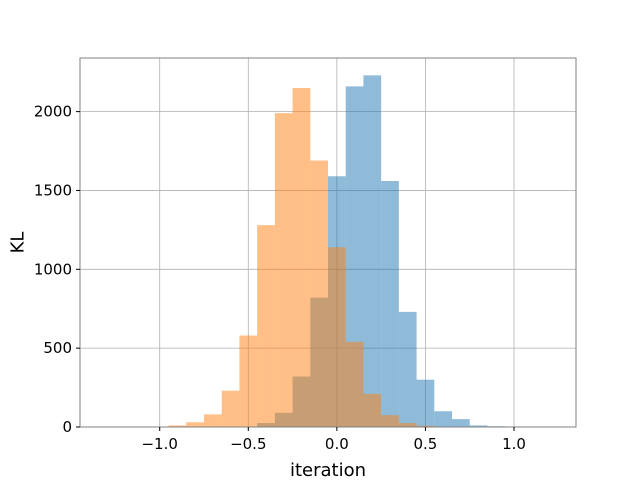 The width and height of the screenshot is (640, 480). I want to click on y-tick-label: 0, so click(67, 427).